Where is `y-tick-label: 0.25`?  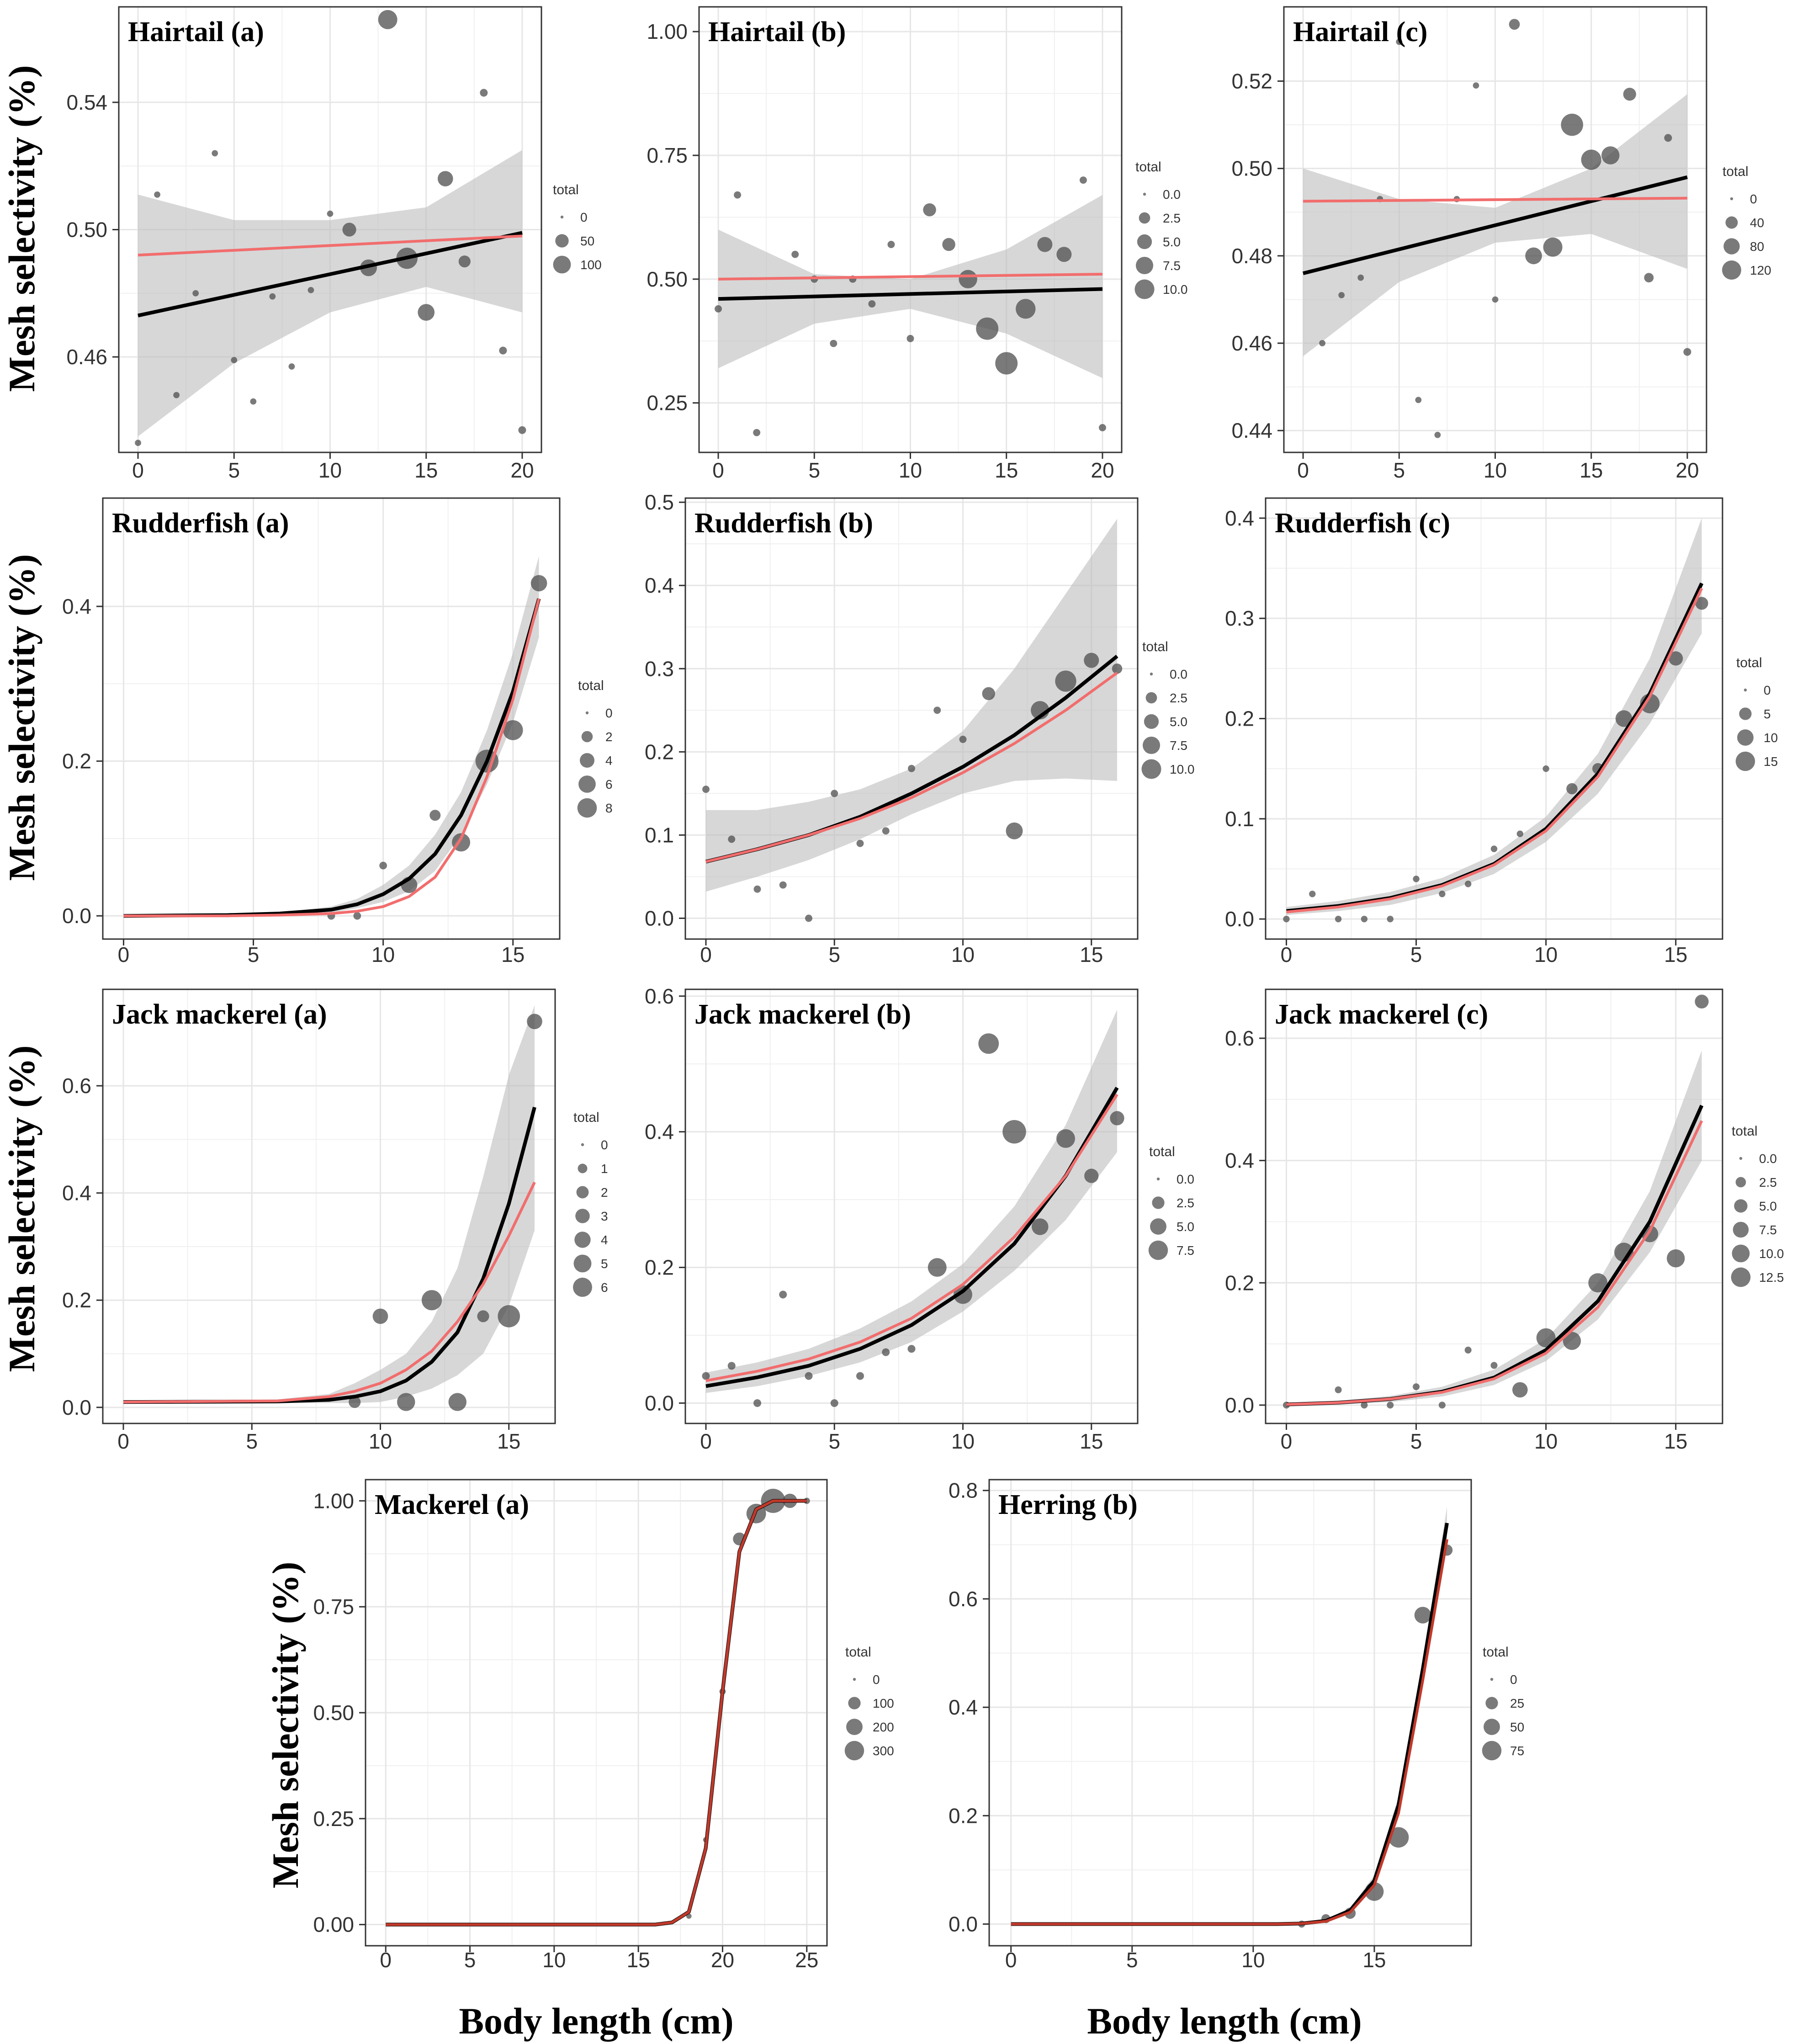 y-tick-label: 0.25 is located at coordinates (667, 403).